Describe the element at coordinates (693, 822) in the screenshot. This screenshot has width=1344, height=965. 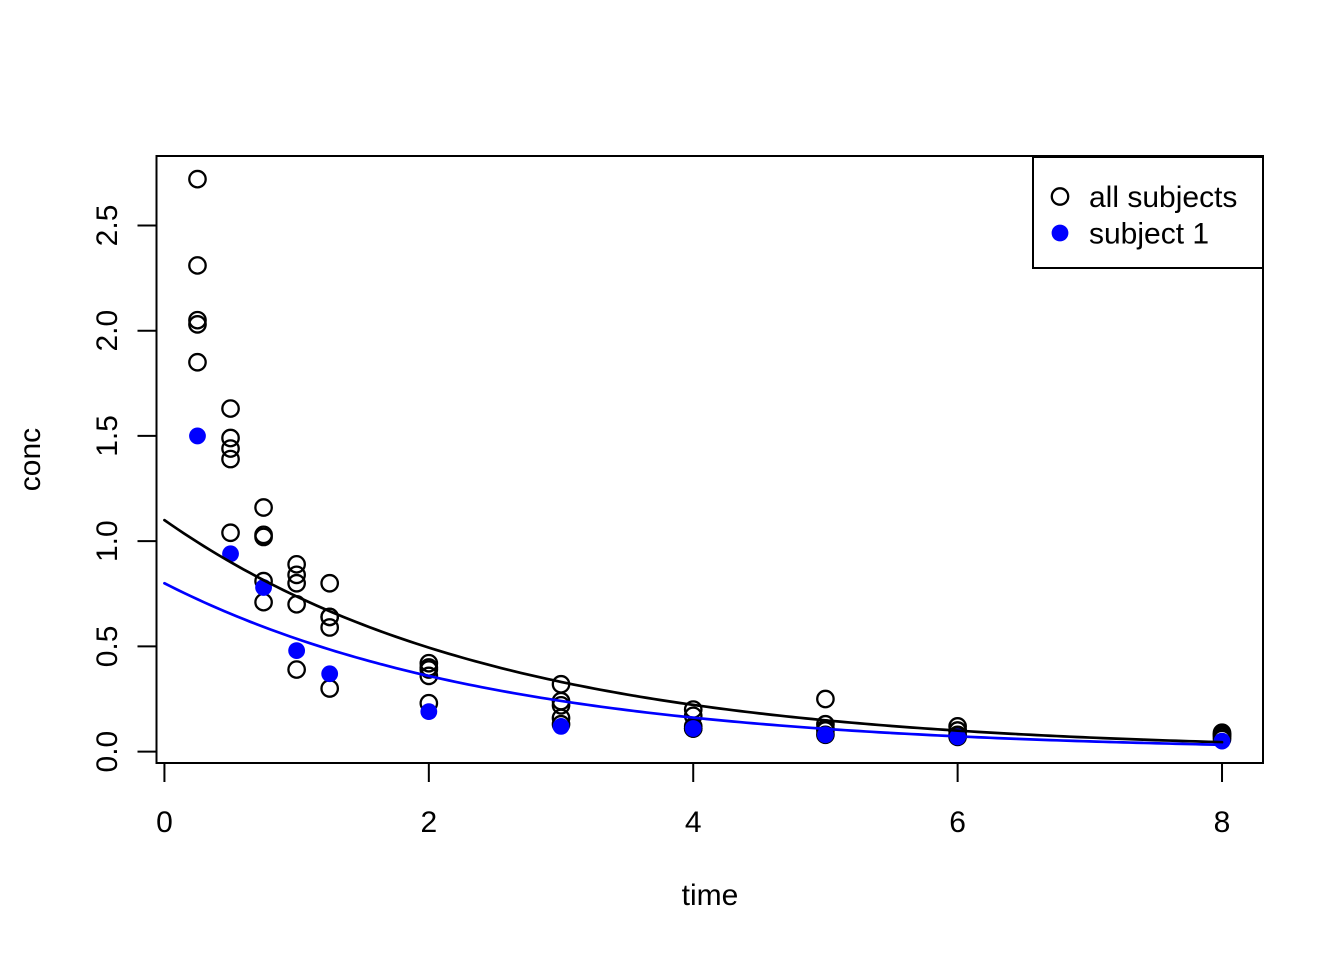
I see `x-tick-label: 4` at that location.